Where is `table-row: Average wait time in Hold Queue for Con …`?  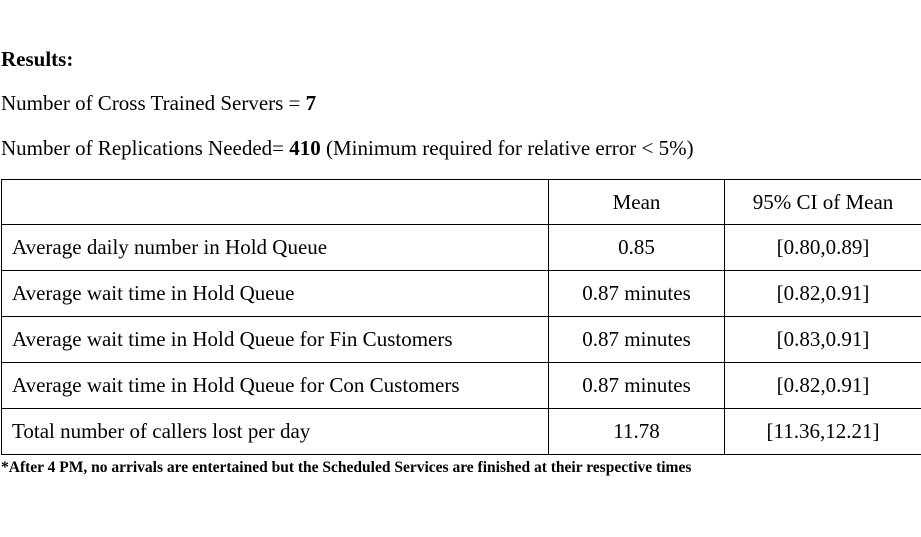 table-row: Average wait time in Hold Queue for Con … is located at coordinates (461, 385).